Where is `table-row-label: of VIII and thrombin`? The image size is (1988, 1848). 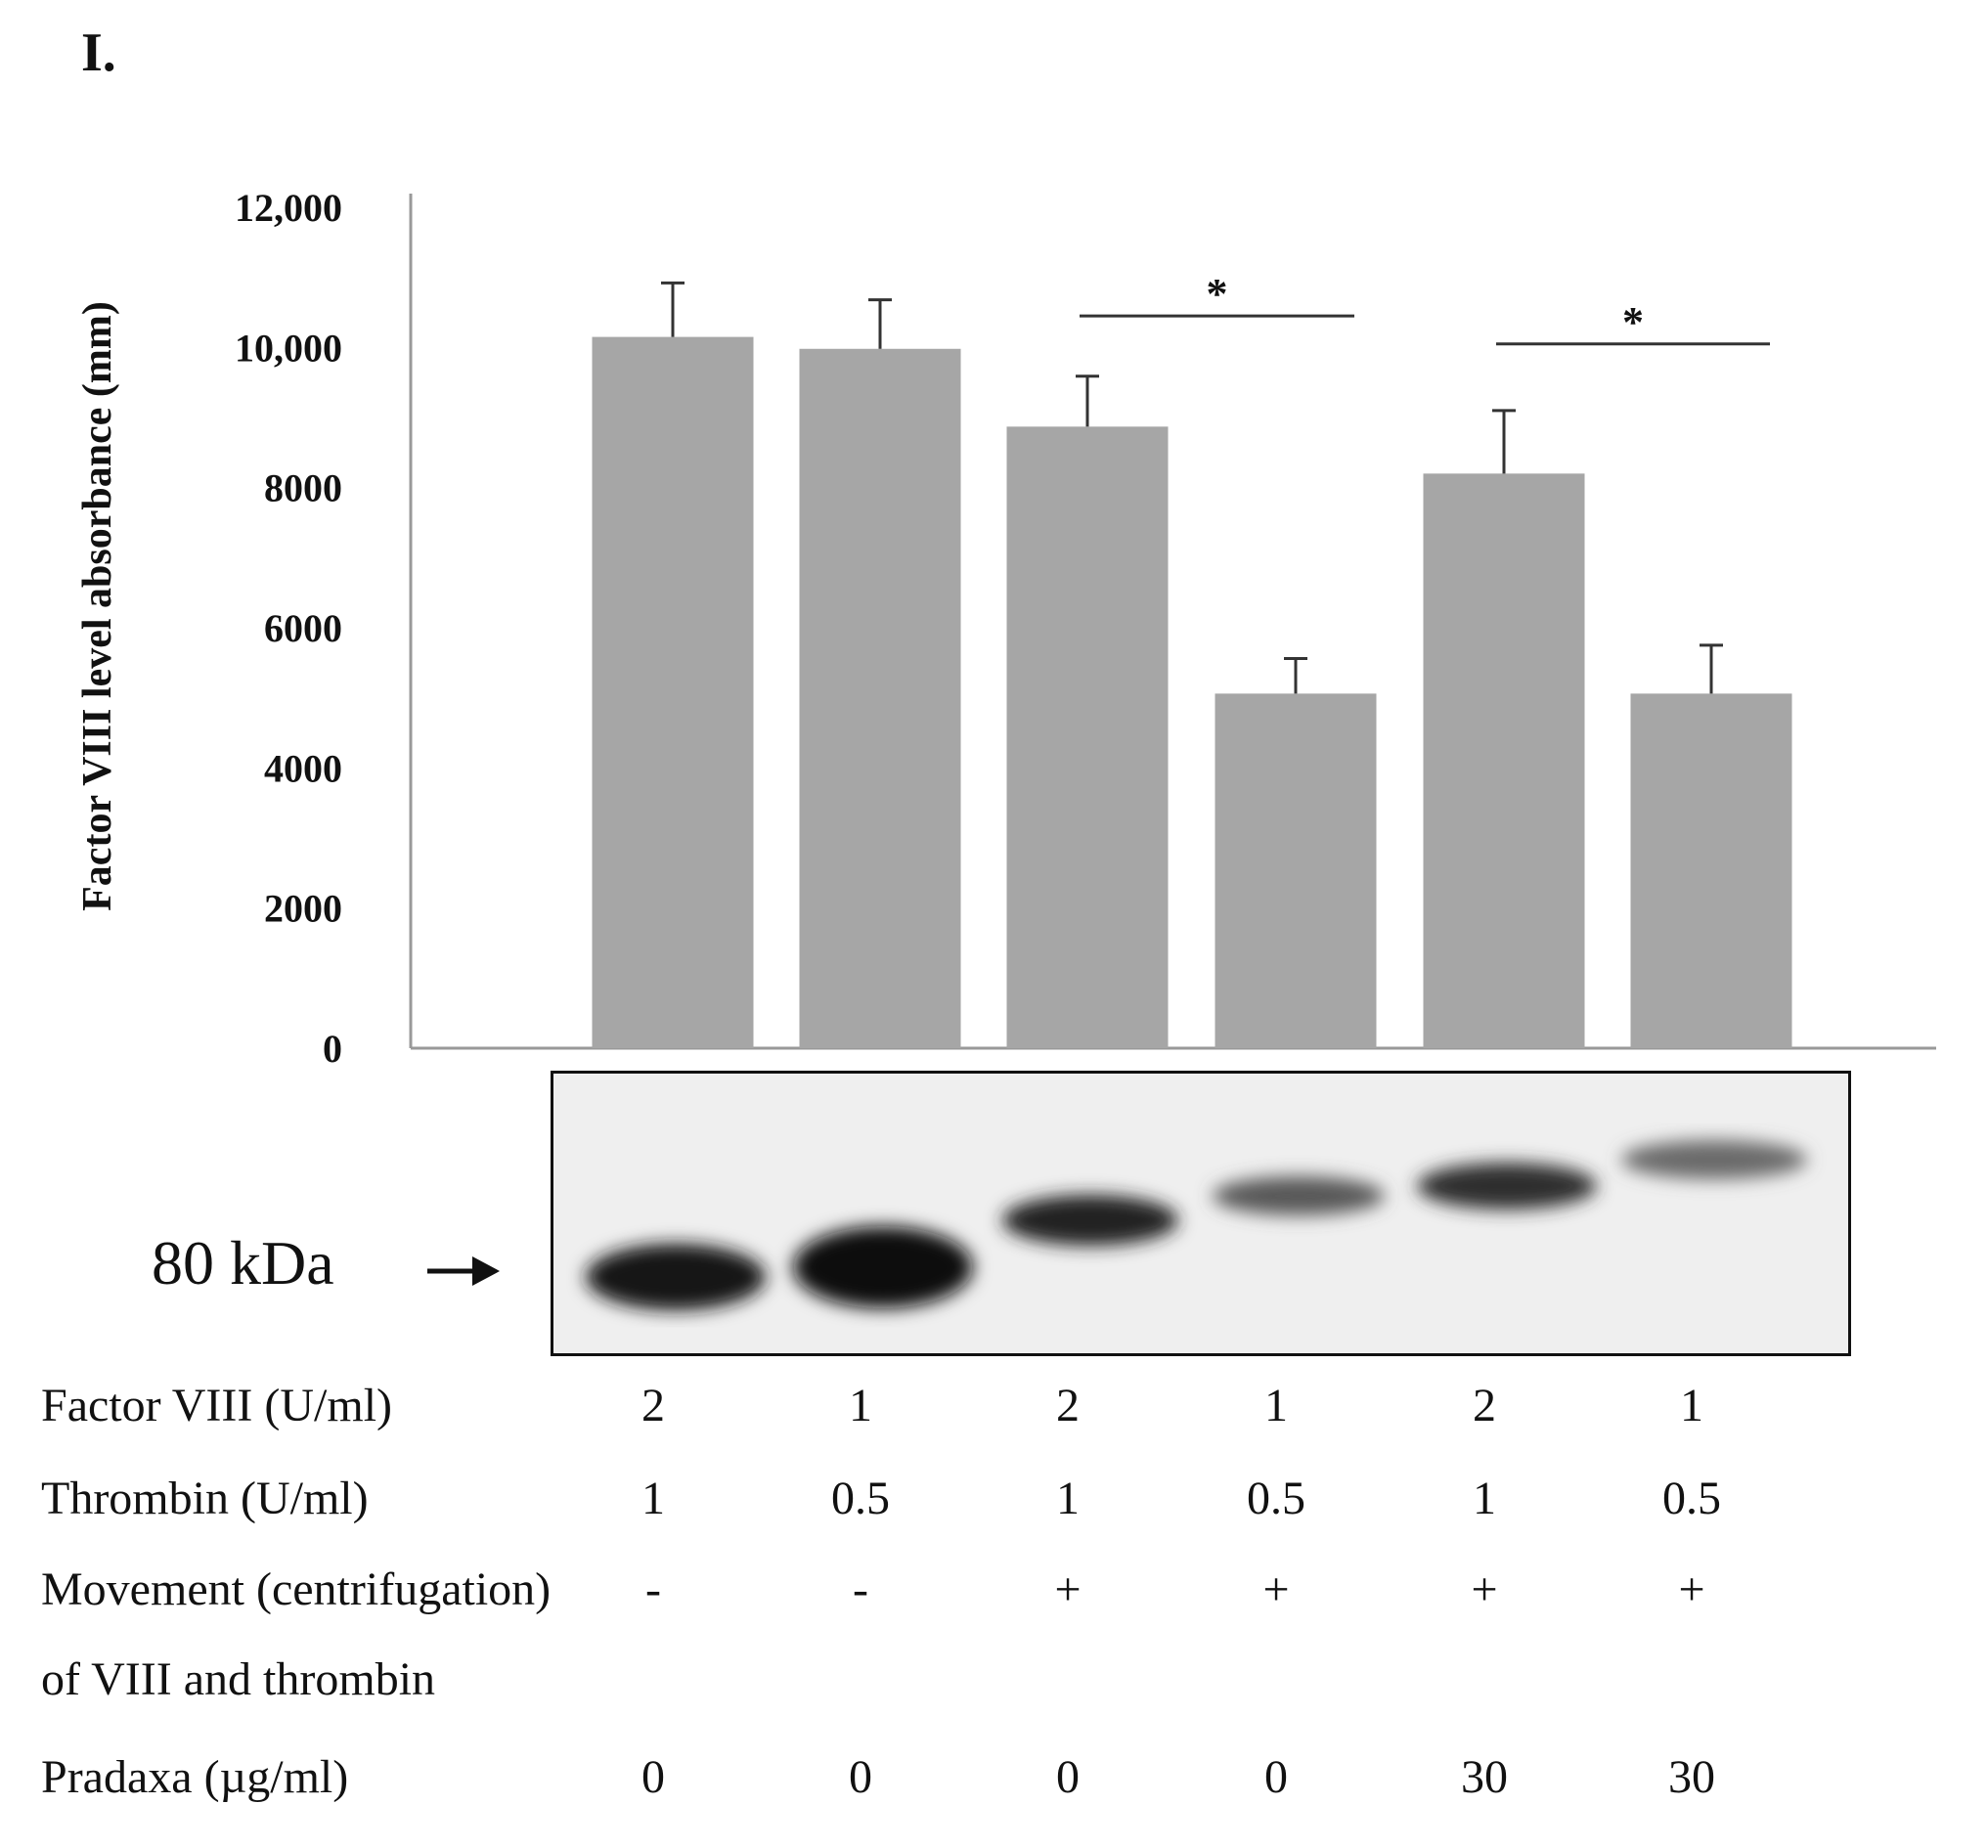
table-row-label: of VIII and thrombin is located at coordinates (238, 1679).